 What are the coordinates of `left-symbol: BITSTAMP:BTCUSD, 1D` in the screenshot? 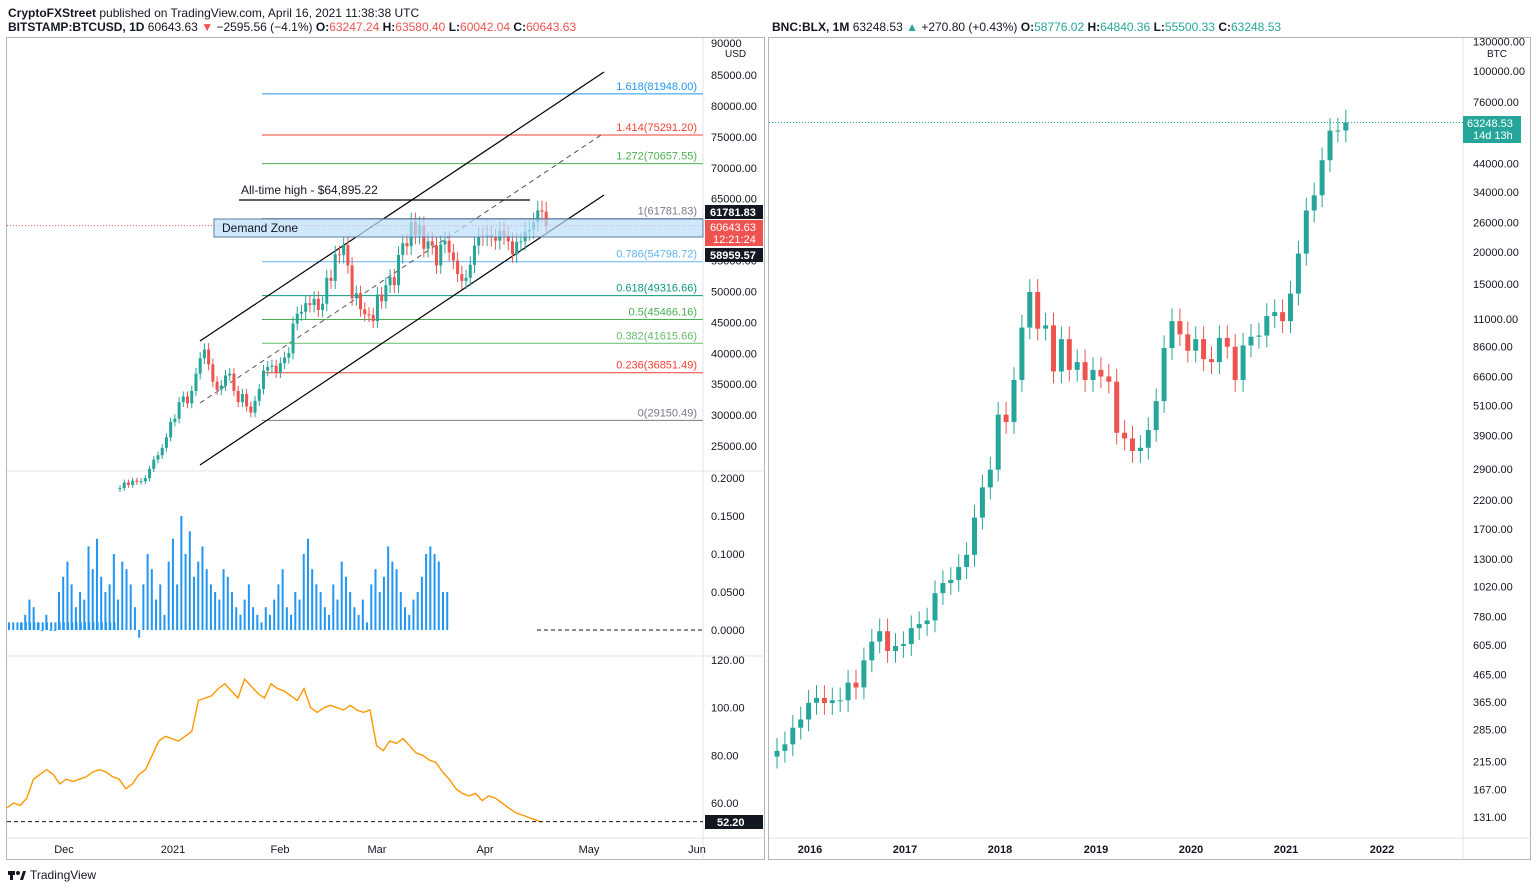 It's located at (76, 27).